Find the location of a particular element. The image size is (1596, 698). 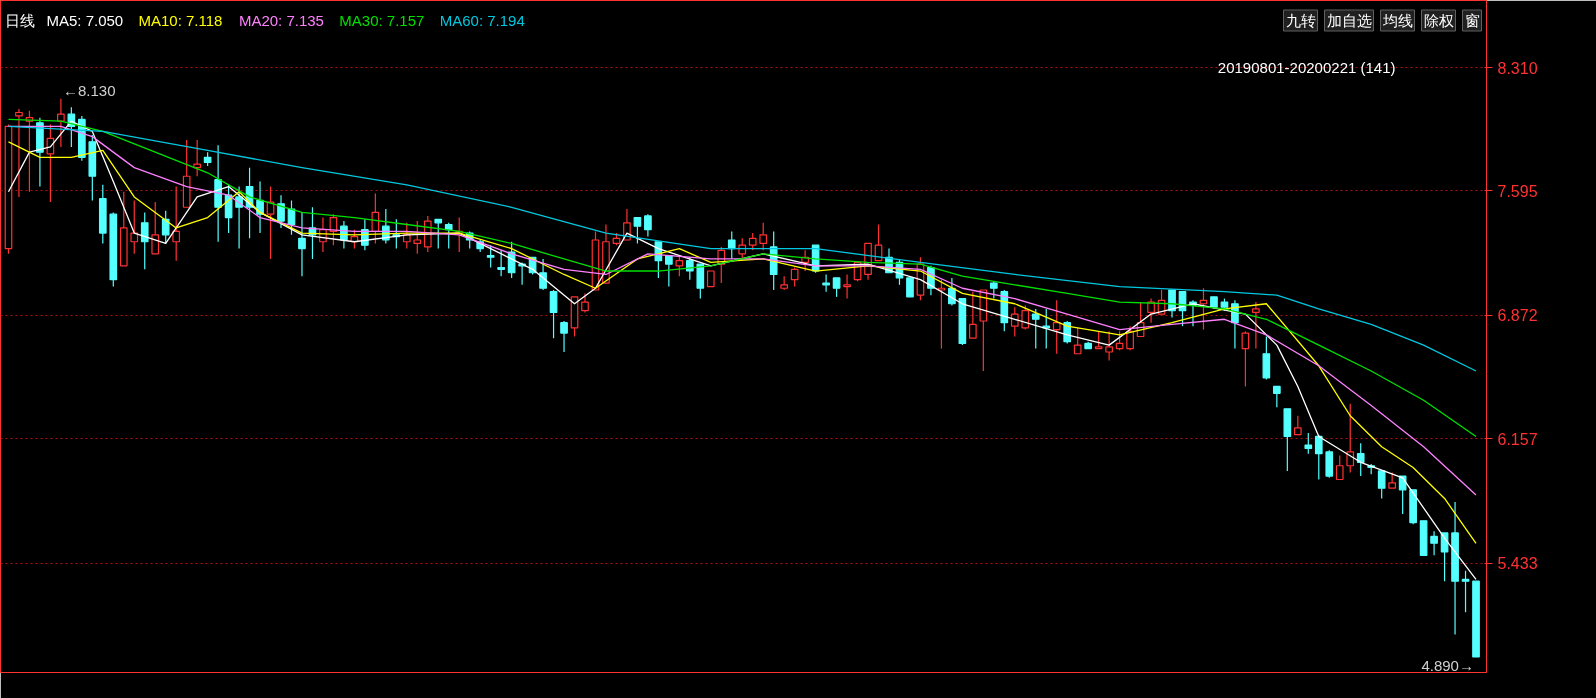

annotation: 日线 is located at coordinates (19, 20).